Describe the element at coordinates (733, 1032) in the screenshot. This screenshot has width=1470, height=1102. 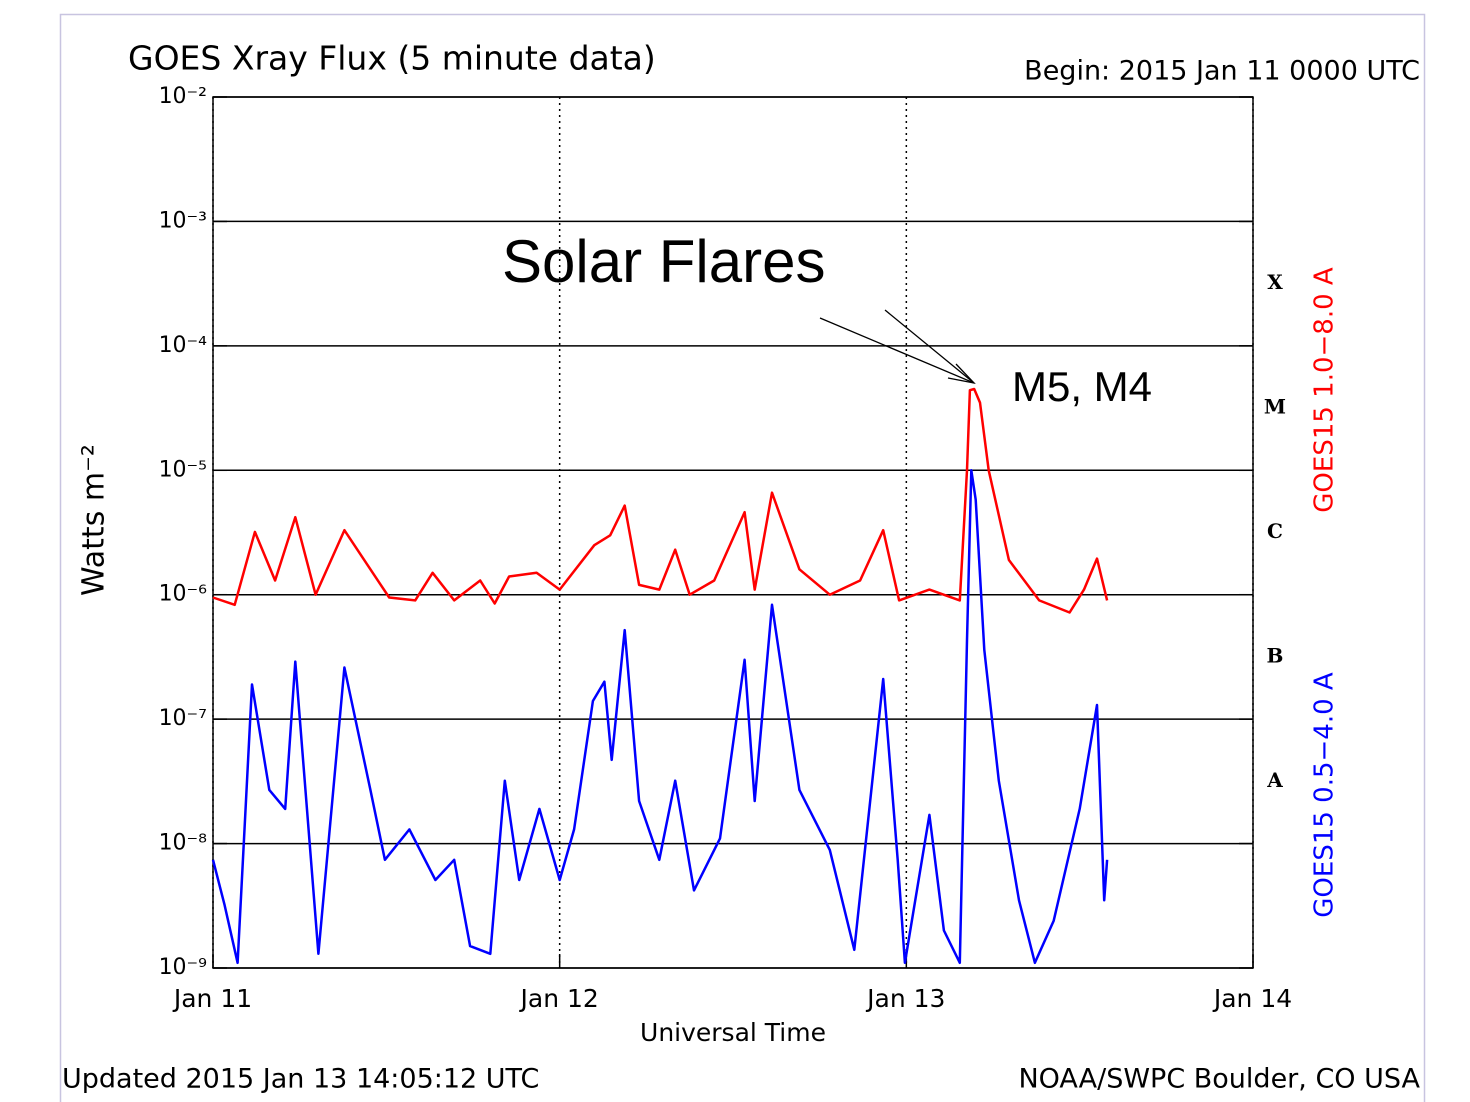
I see `x-axis-label: Universal Time` at that location.